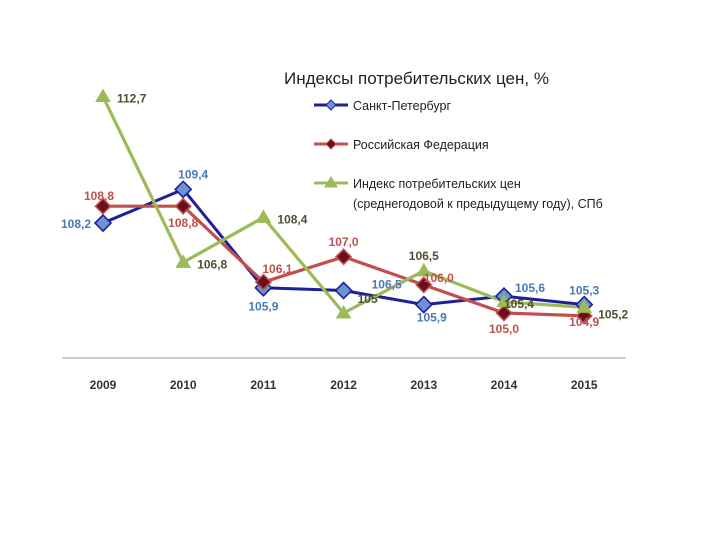 This screenshot has width=720, height=540. I want to click on data-label-spb-2011: 105,9, so click(263, 307).